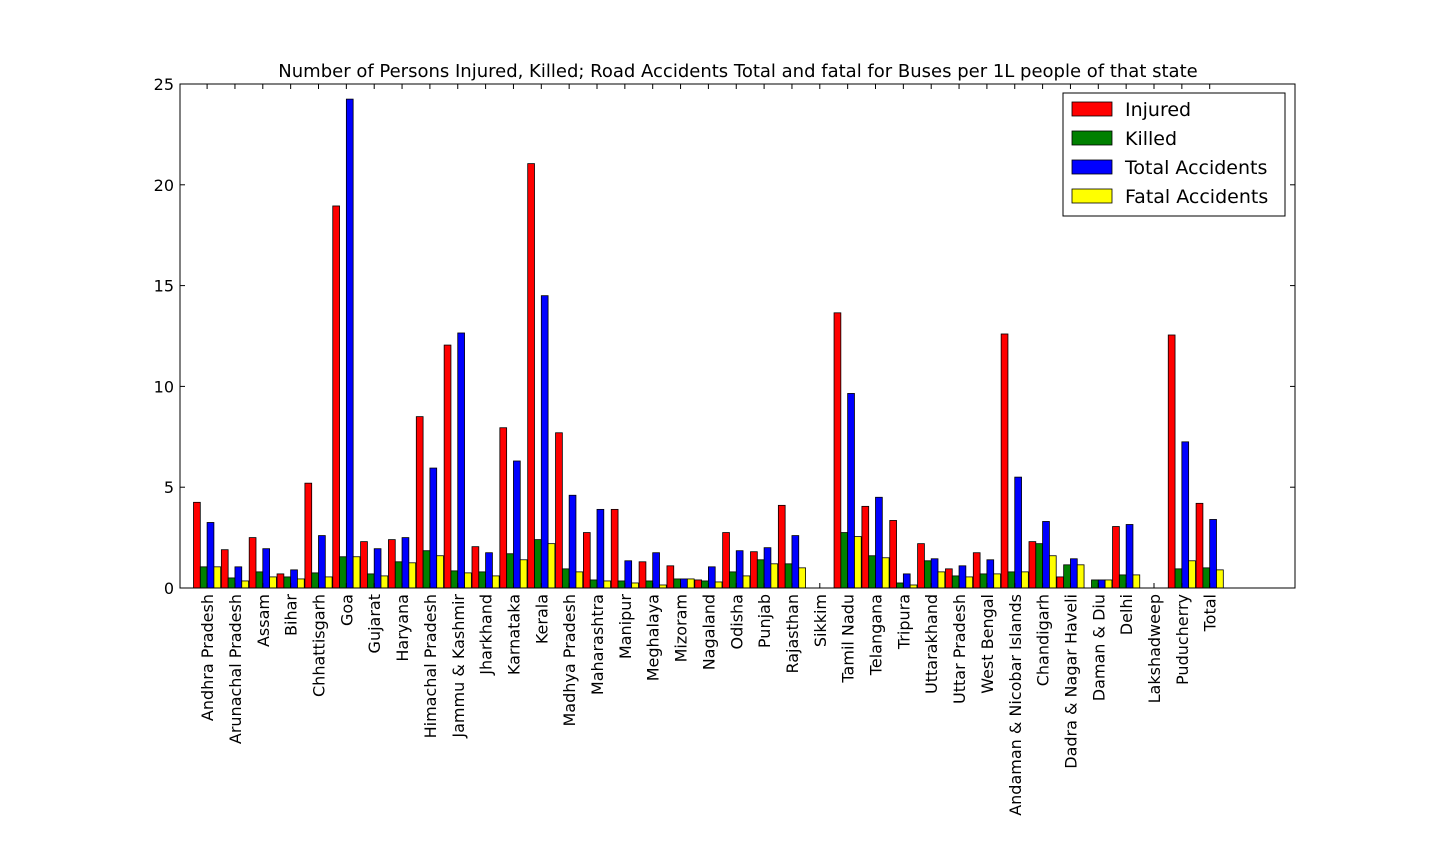 The height and width of the screenshot is (843, 1438). I want to click on legend-label-total-accidents: Total Accidents, so click(1195, 168).